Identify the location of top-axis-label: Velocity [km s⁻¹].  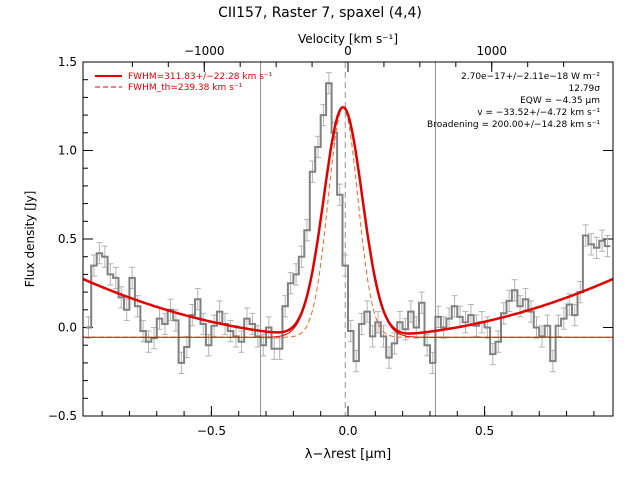
(348, 39).